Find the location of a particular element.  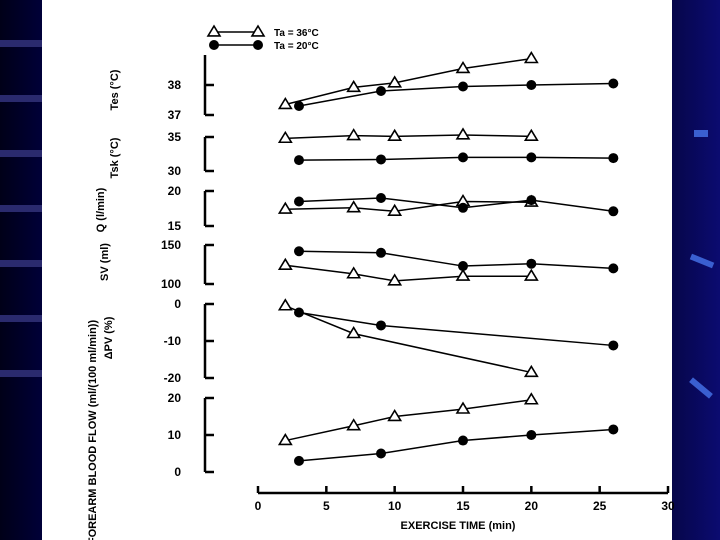

y-label-forearm: FOREARM BLOOD FLOW (ml/(100 ml/min)) is located at coordinates (93, 430).